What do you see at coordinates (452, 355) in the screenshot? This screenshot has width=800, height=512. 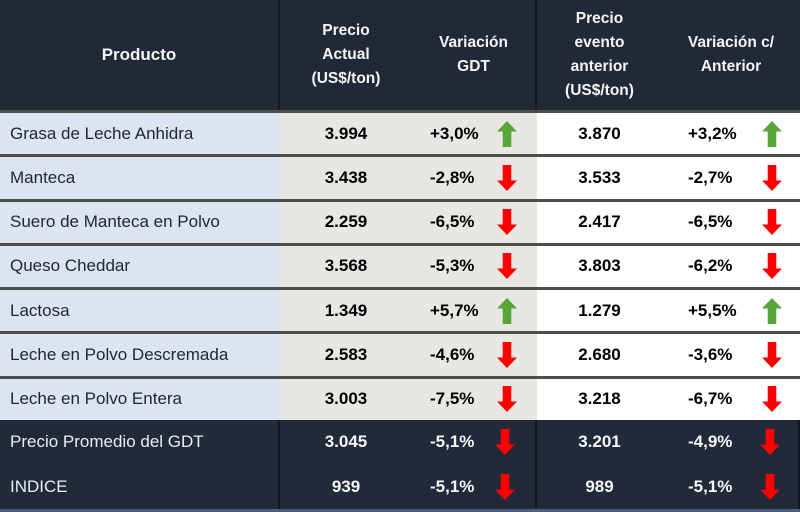 I see `gdt-variation-value: -4,6%` at bounding box center [452, 355].